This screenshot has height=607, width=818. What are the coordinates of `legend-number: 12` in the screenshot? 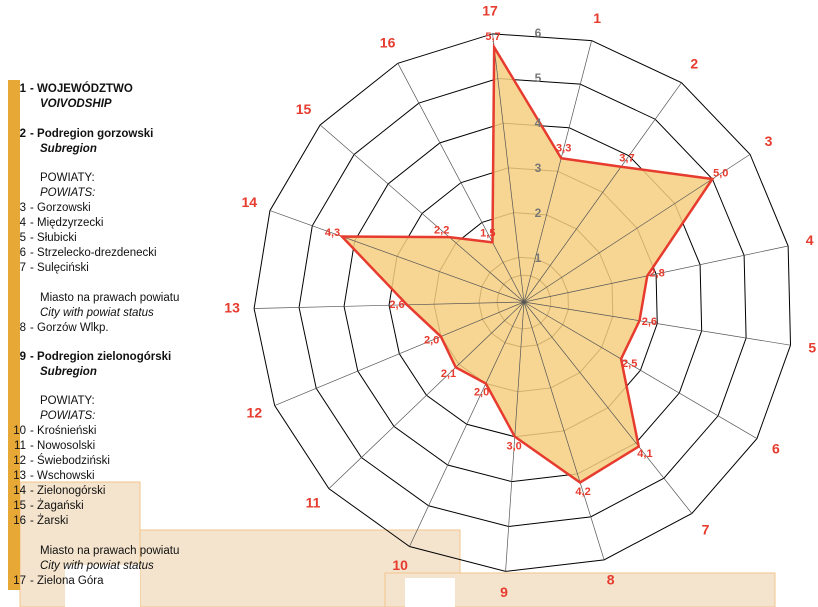 It's located at (19, 461).